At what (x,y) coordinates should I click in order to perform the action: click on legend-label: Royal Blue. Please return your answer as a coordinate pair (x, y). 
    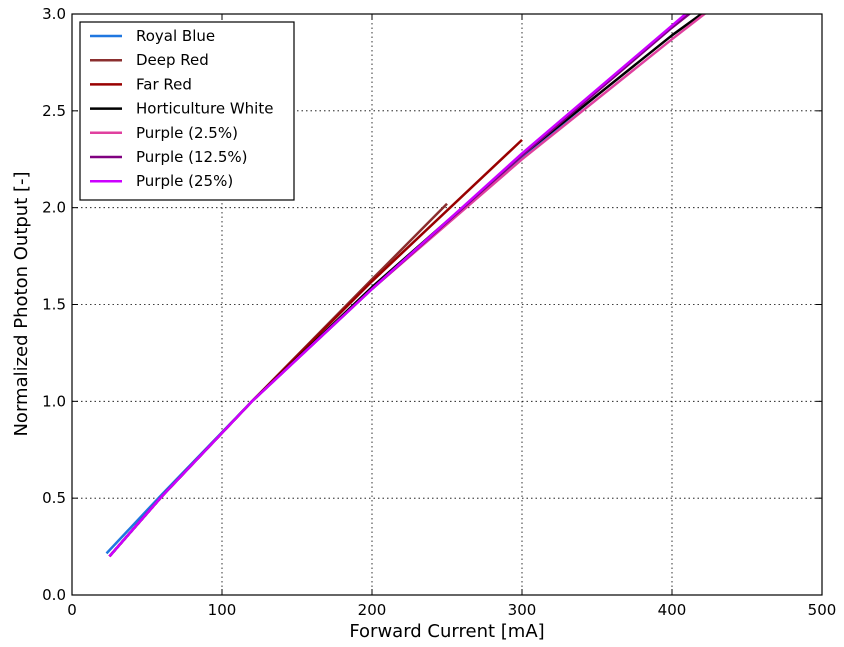
    Looking at the image, I should click on (175, 36).